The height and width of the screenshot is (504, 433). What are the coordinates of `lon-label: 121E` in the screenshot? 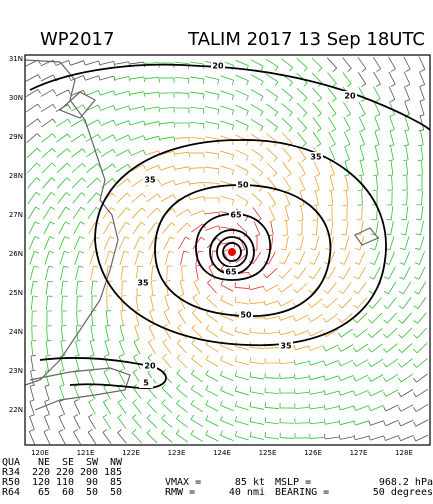 It's located at (86, 453).